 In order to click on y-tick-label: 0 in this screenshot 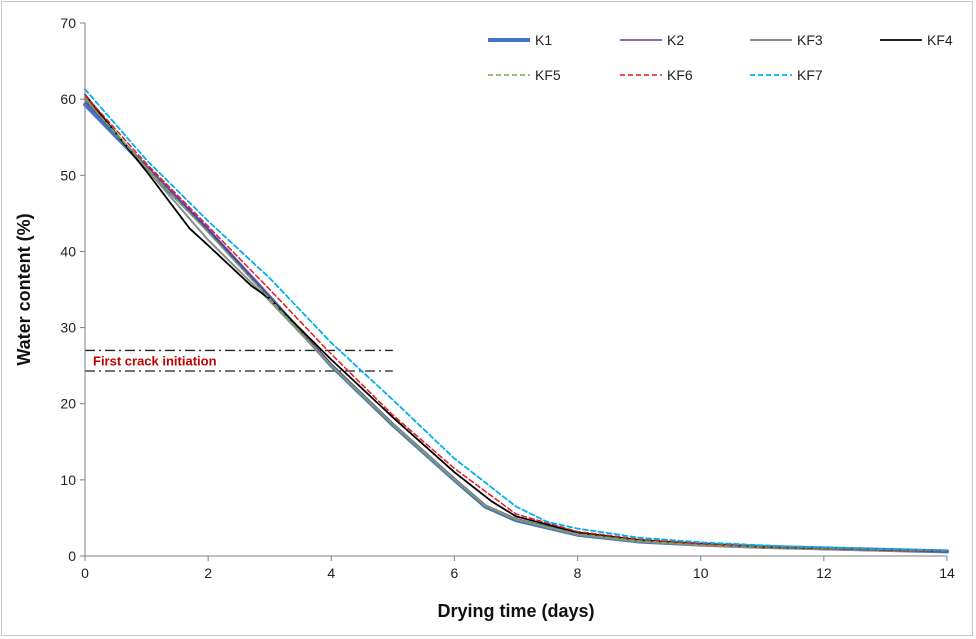, I will do `click(72, 556)`.